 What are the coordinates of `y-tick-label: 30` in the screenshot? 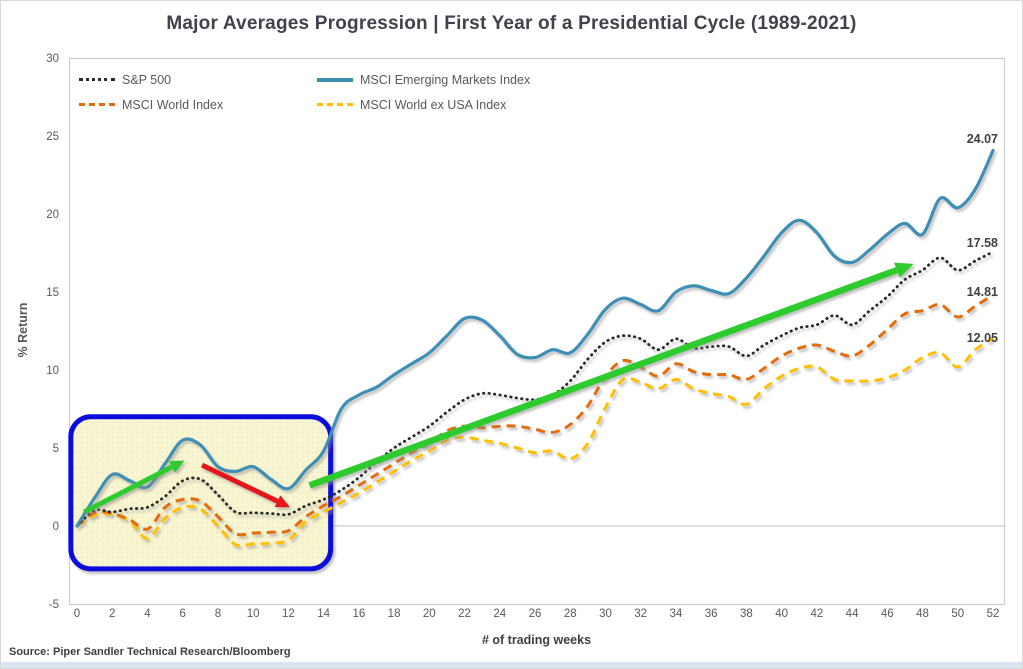 It's located at (52, 59).